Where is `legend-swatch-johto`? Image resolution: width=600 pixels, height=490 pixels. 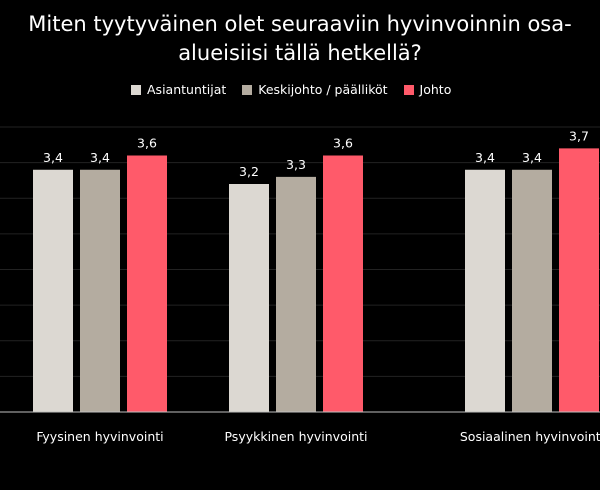
legend-swatch-johto is located at coordinates (408, 89).